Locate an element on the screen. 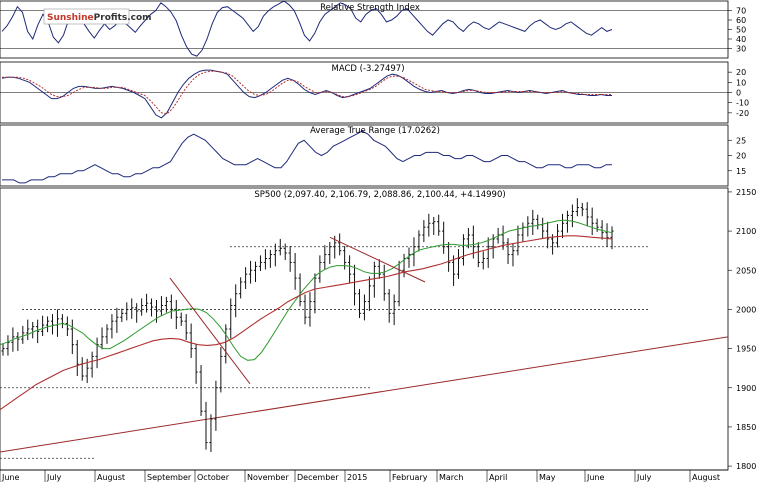 The image size is (765, 483). rsi-y-tick-label: 60 is located at coordinates (741, 20).